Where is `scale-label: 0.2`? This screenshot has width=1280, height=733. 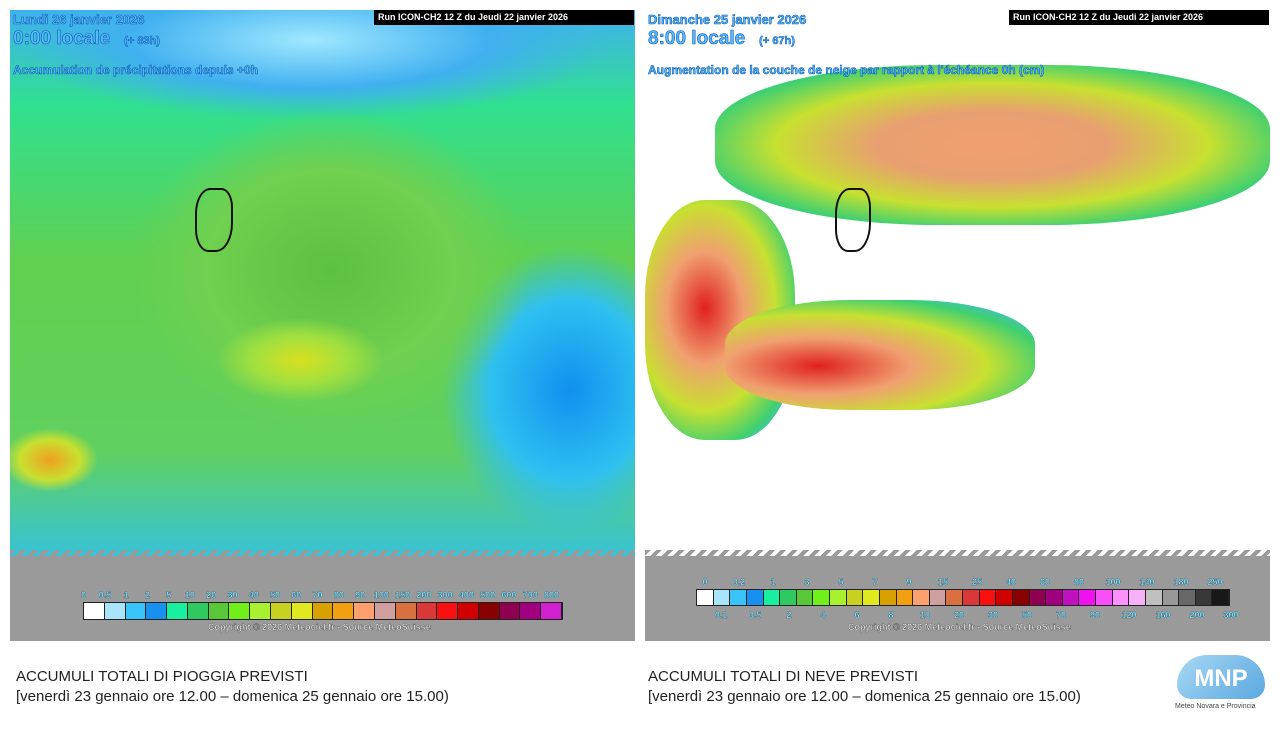
scale-label: 0.2 is located at coordinates (739, 582).